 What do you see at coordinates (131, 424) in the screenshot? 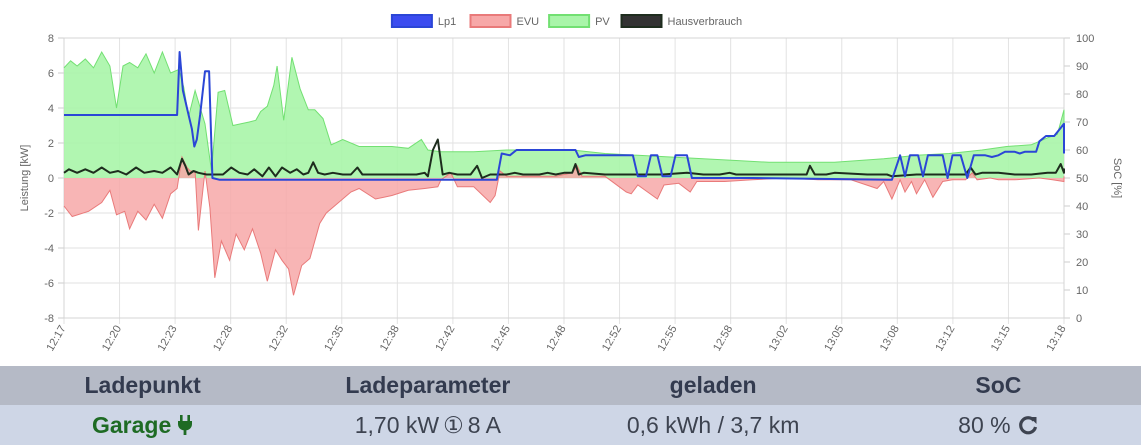
I see `ladepunkt-name: Garage` at bounding box center [131, 424].